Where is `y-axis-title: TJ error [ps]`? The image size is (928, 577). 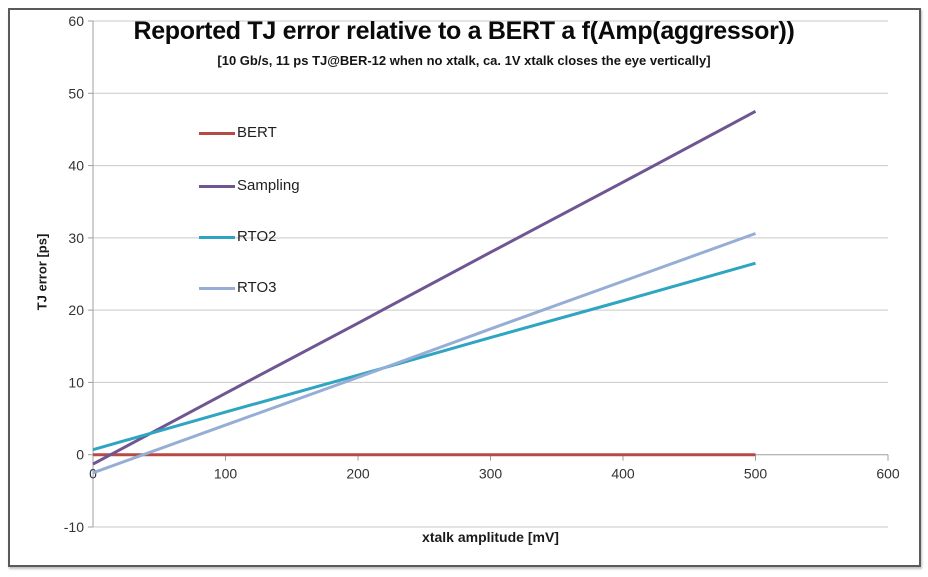
y-axis-title: TJ error [ps] is located at coordinates (42, 272).